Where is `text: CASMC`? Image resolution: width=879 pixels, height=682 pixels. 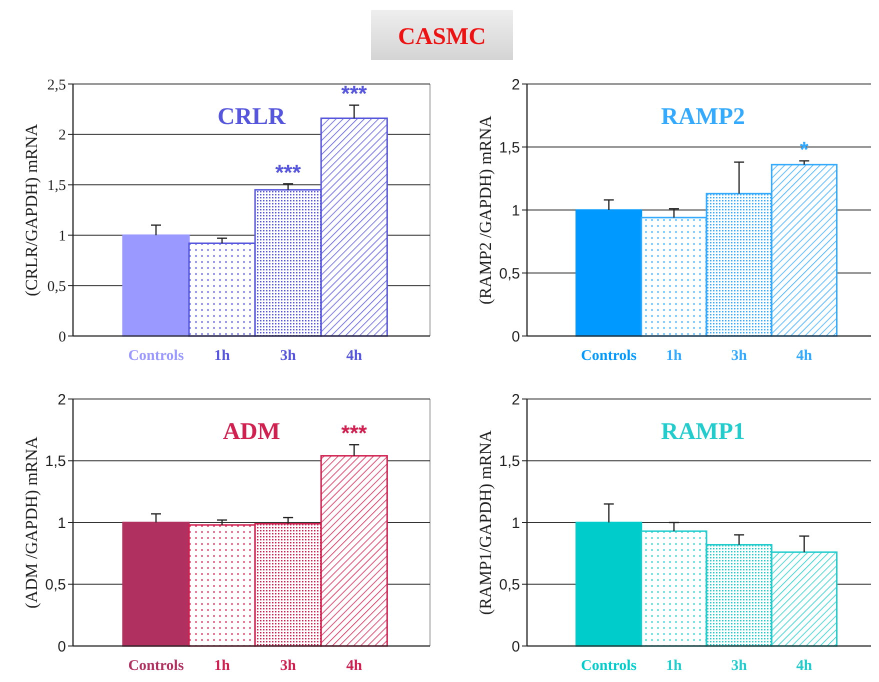 text: CASMC is located at coordinates (442, 37).